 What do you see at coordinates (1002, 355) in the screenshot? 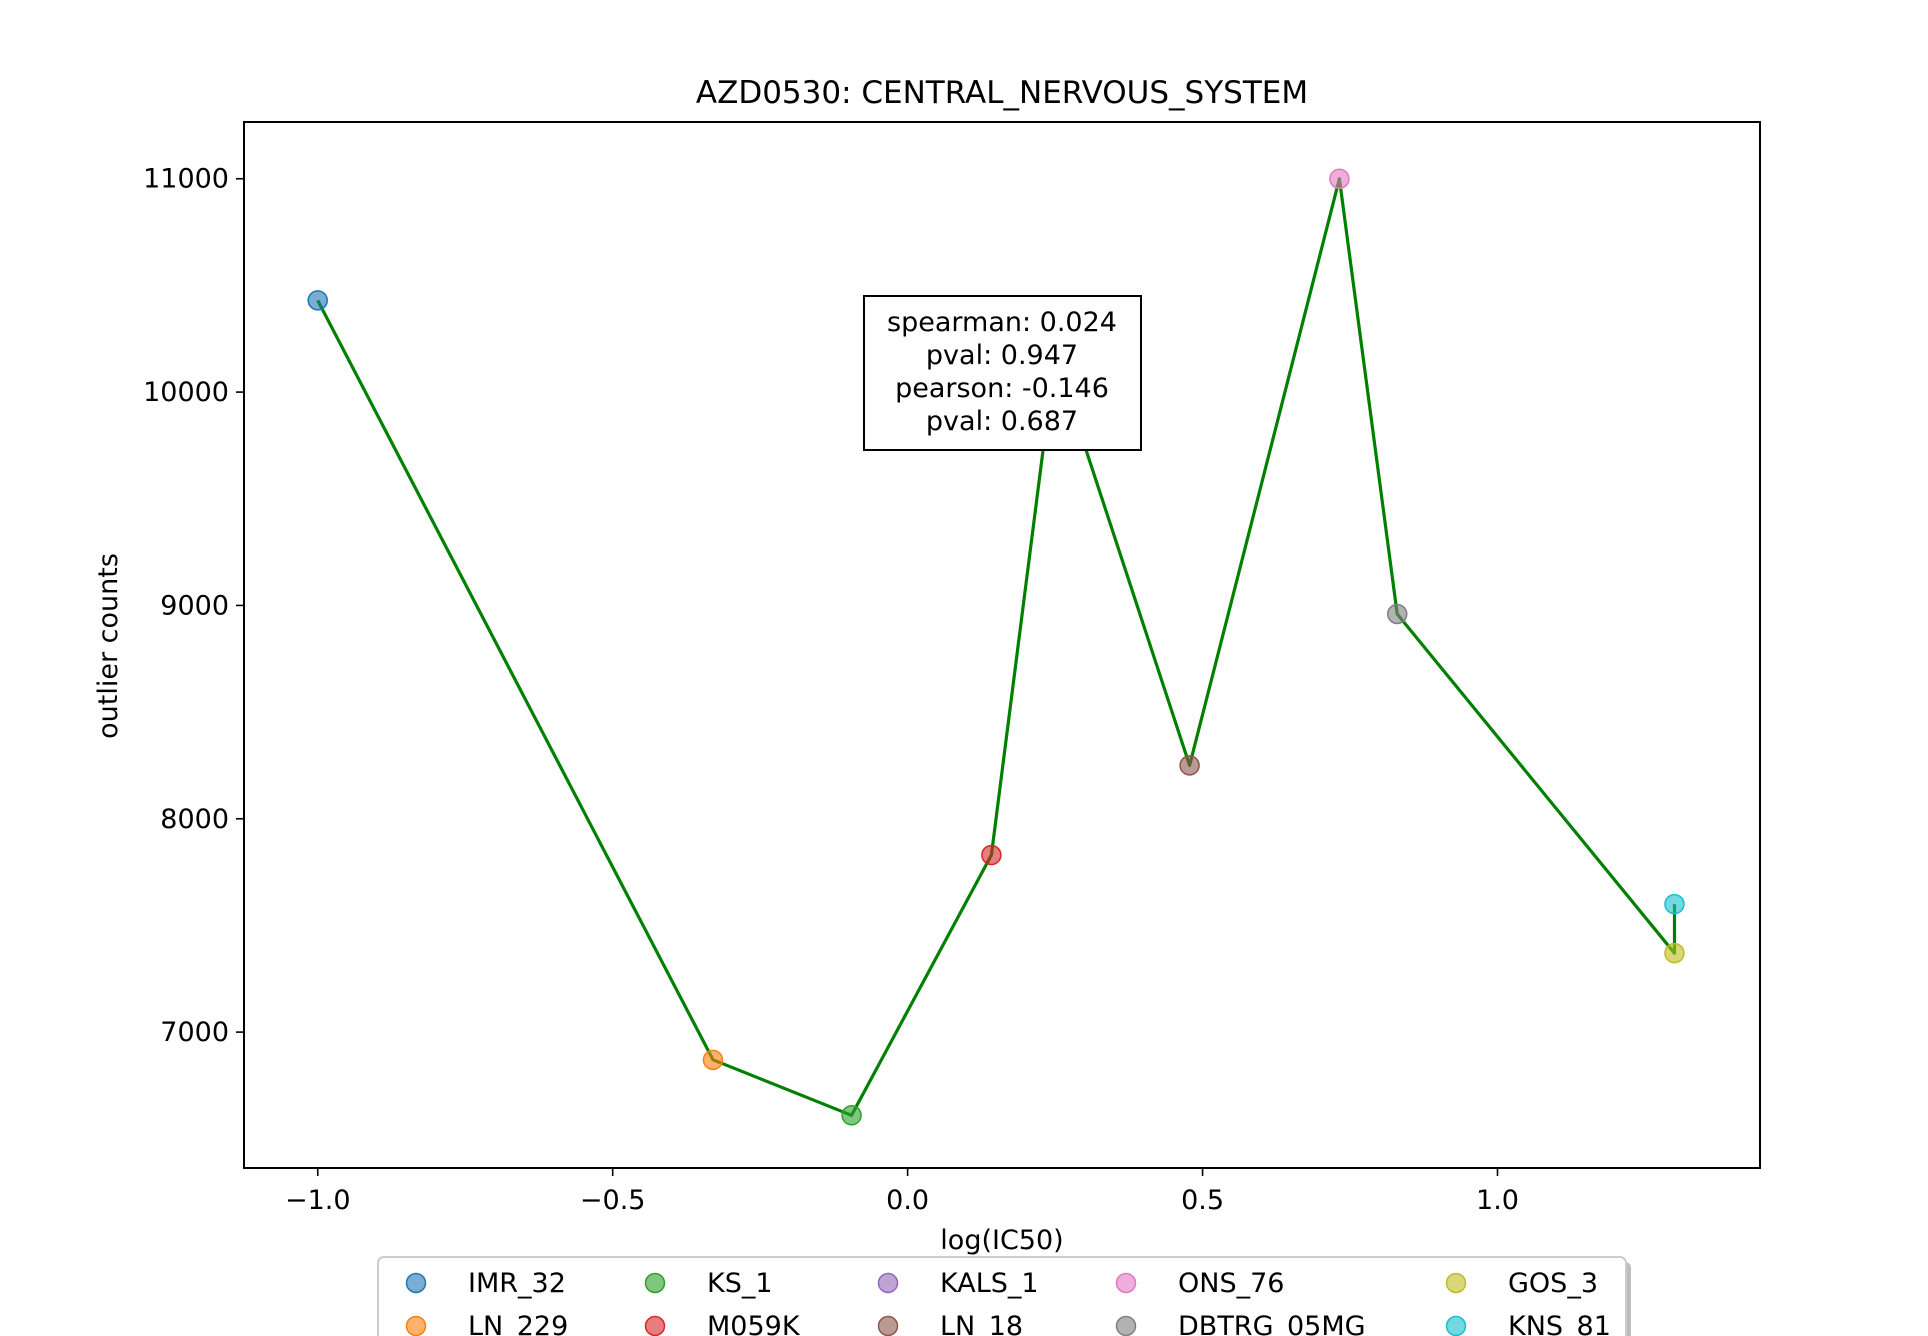
I see `stats-spearman-pval: pval: 0.947` at bounding box center [1002, 355].